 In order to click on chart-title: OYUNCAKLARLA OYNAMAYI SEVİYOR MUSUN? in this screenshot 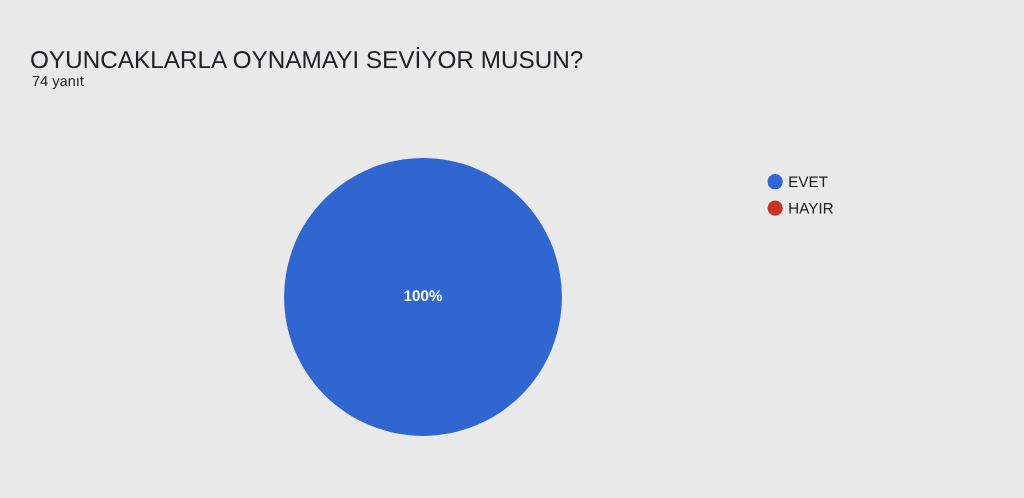, I will do `click(307, 57)`.